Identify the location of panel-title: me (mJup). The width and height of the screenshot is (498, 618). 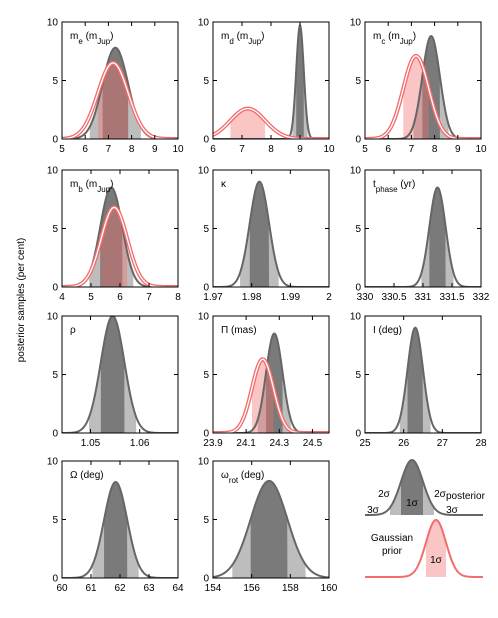
(92, 38).